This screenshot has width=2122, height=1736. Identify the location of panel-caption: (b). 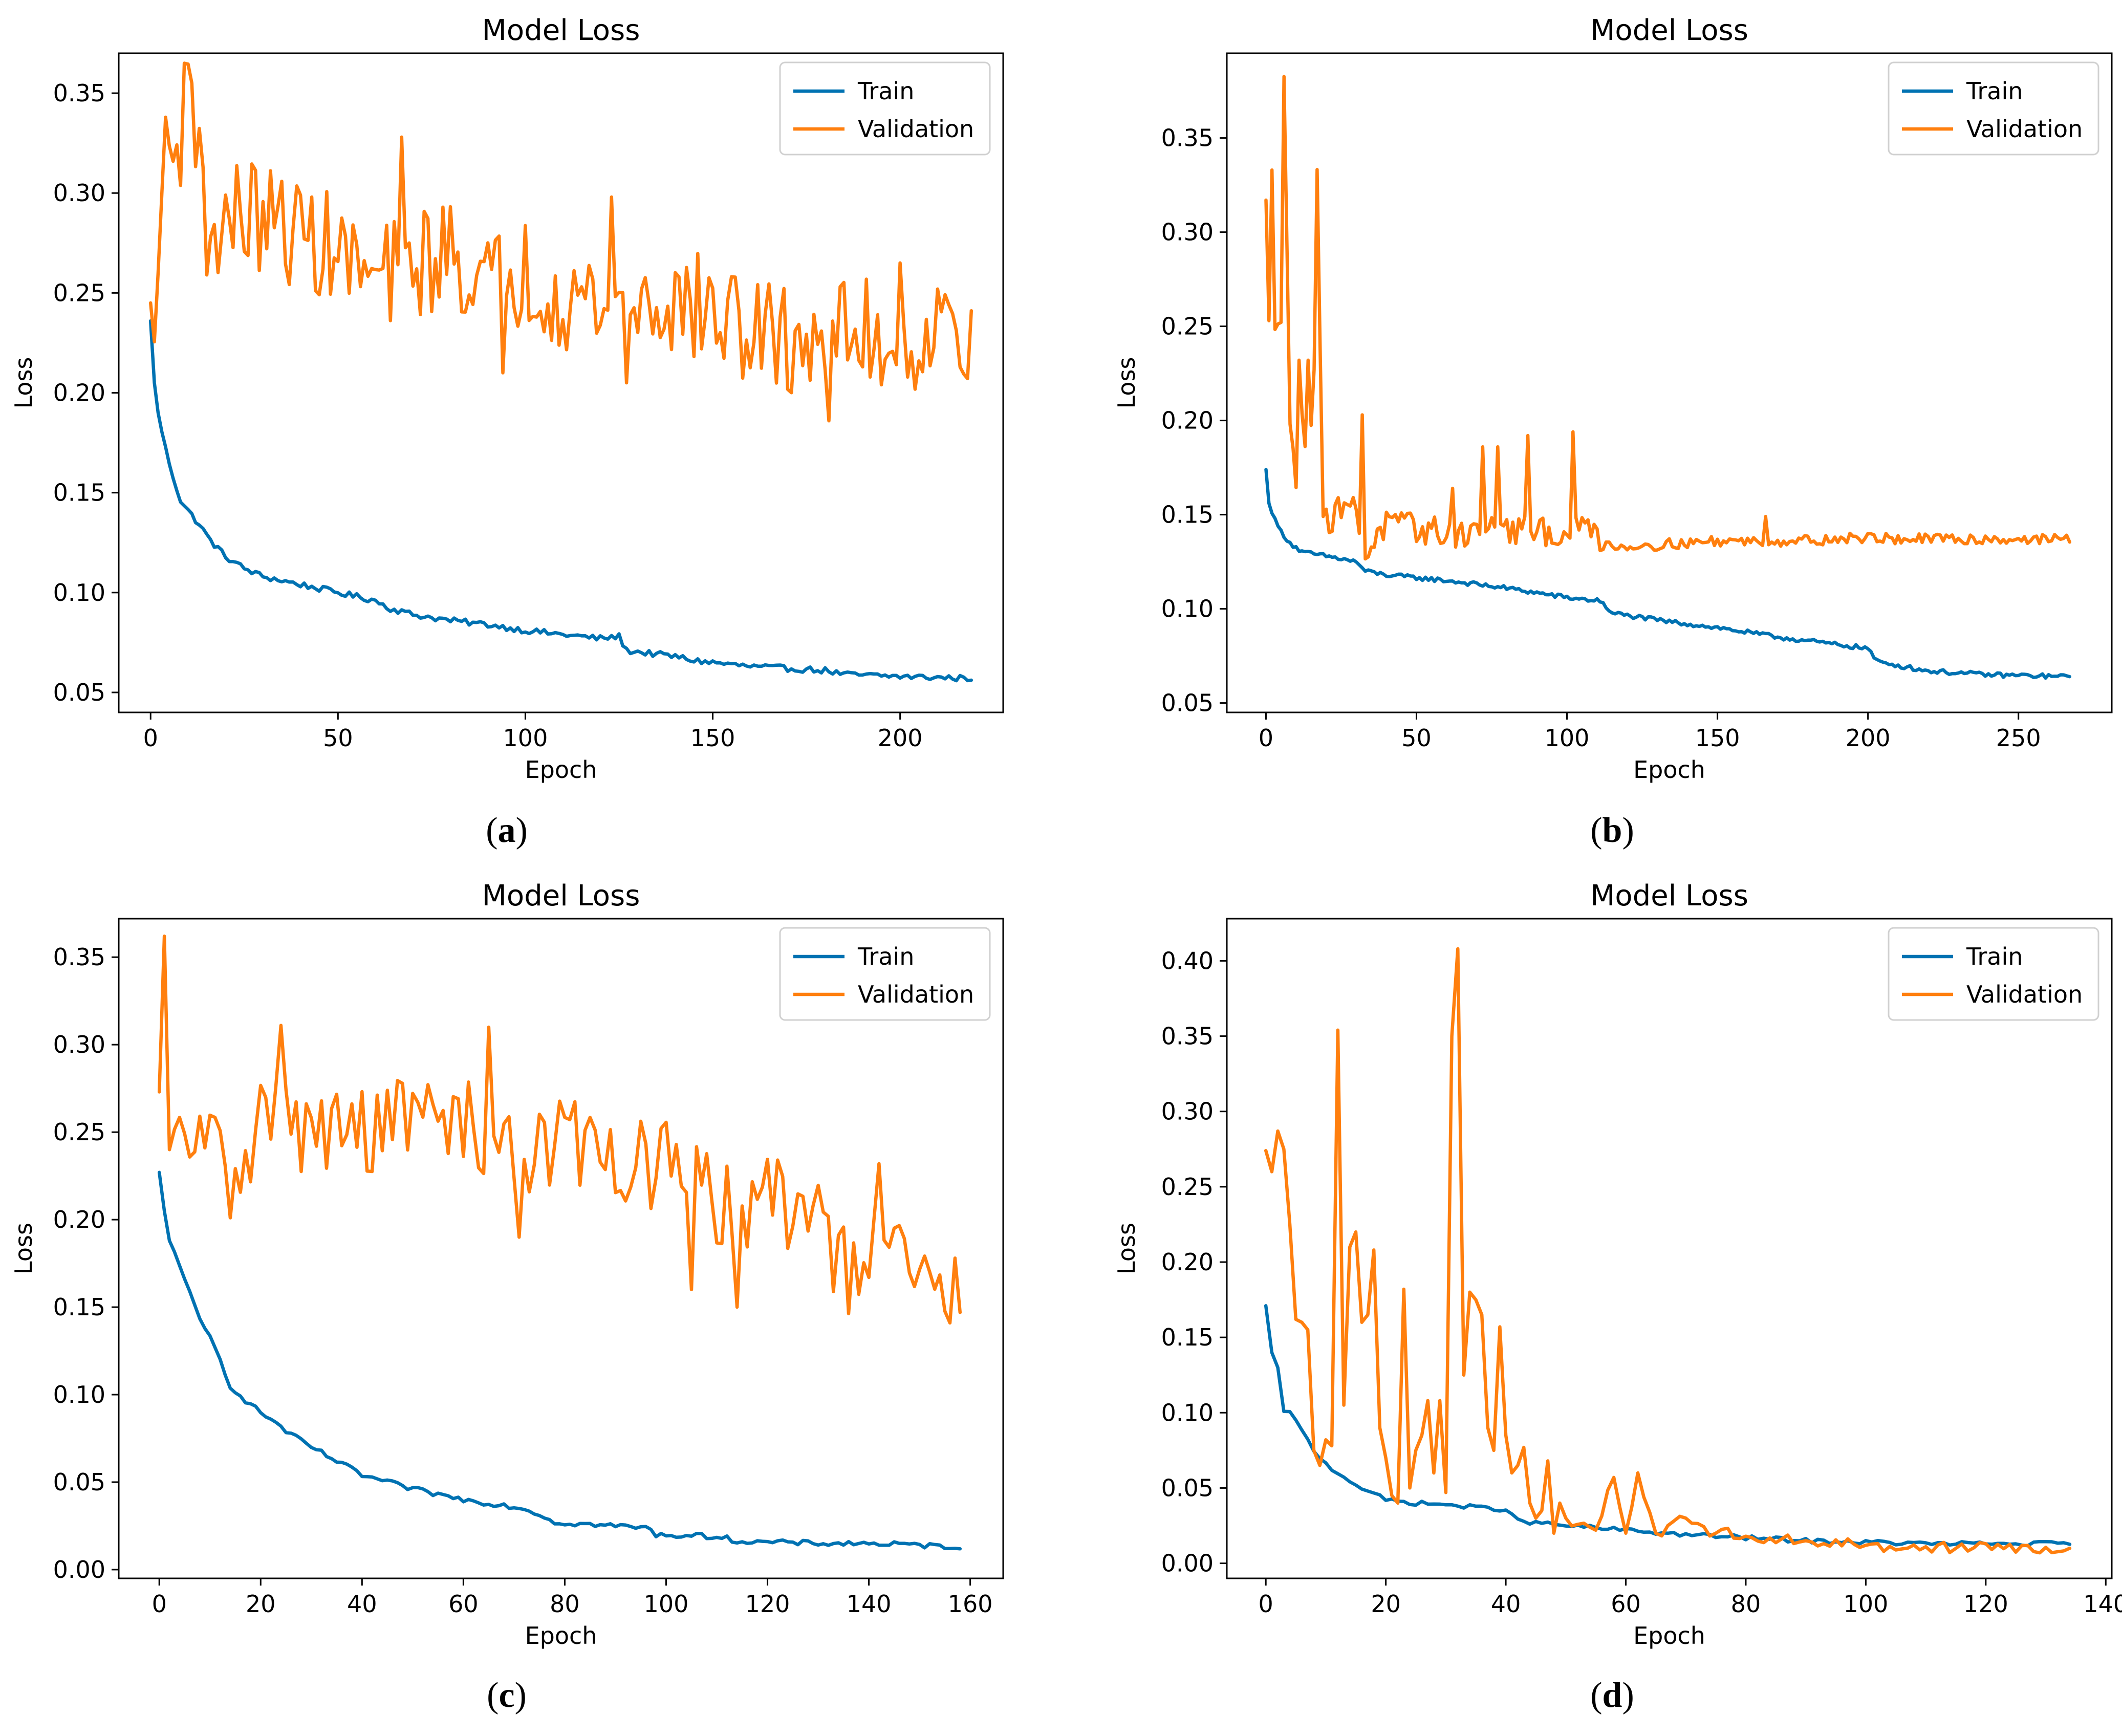
(1612, 830).